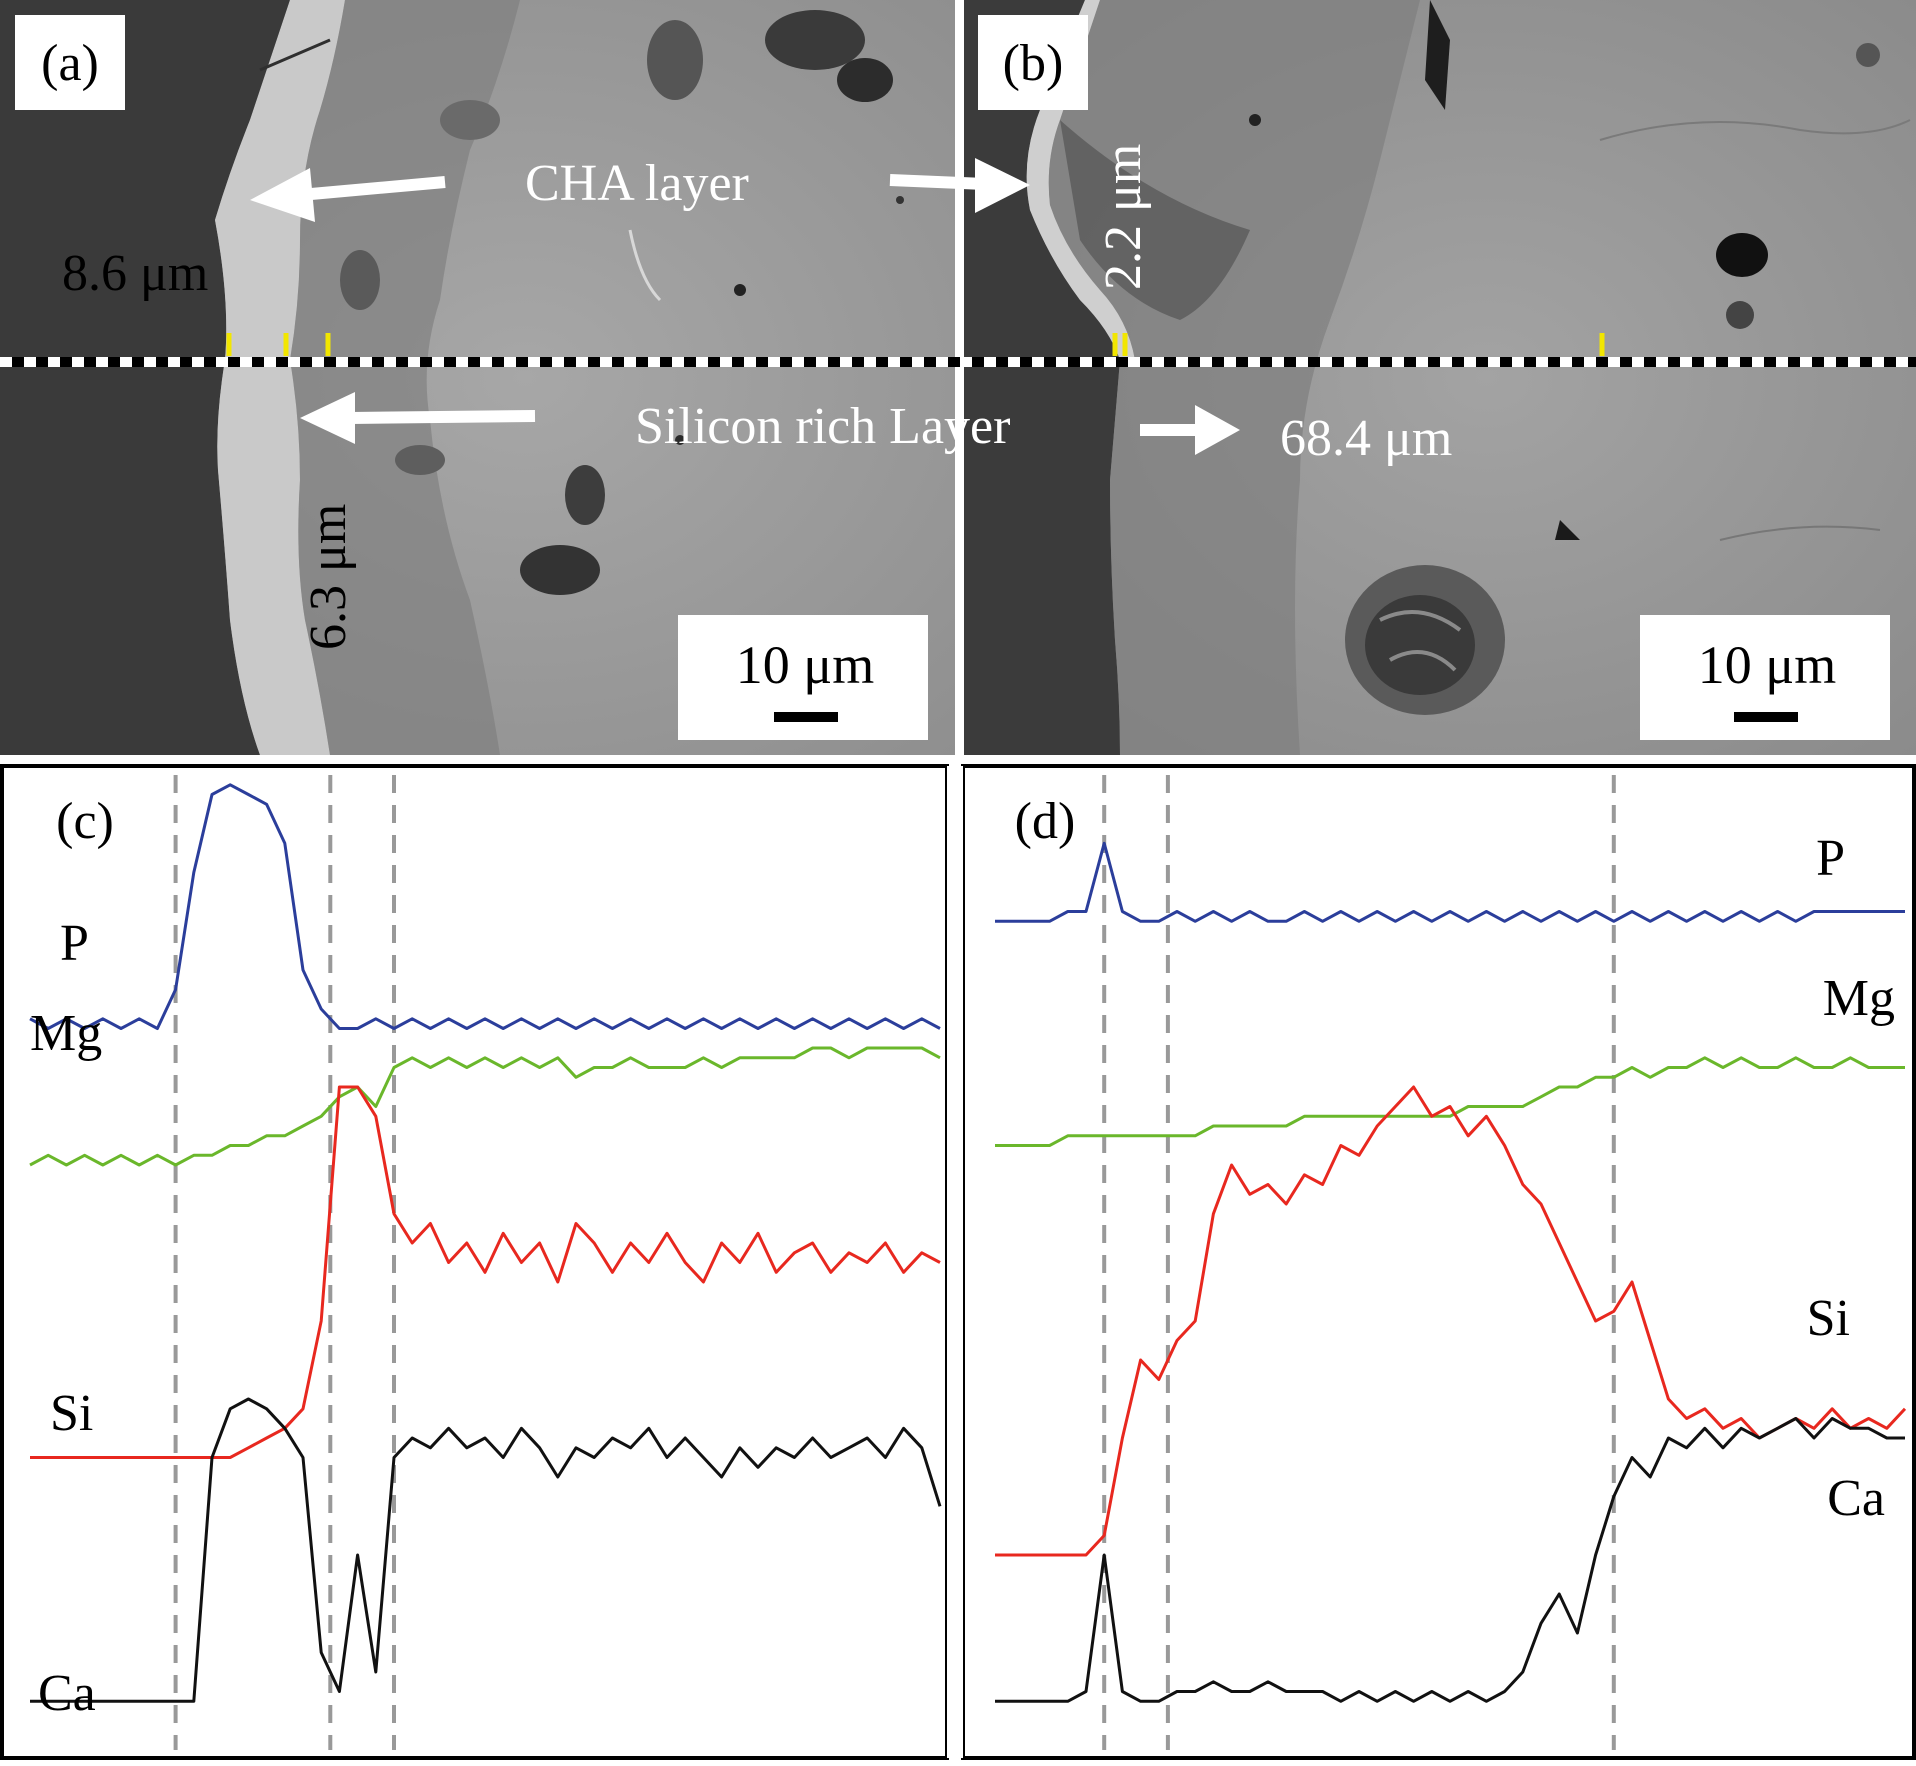 This screenshot has width=1916, height=1766. I want to click on b-si-thickness-label: 68.4 μm, so click(1366, 438).